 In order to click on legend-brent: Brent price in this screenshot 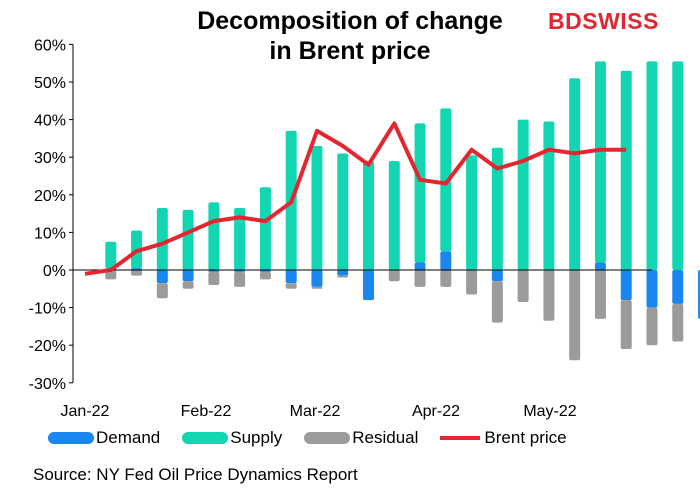, I will do `click(503, 438)`.